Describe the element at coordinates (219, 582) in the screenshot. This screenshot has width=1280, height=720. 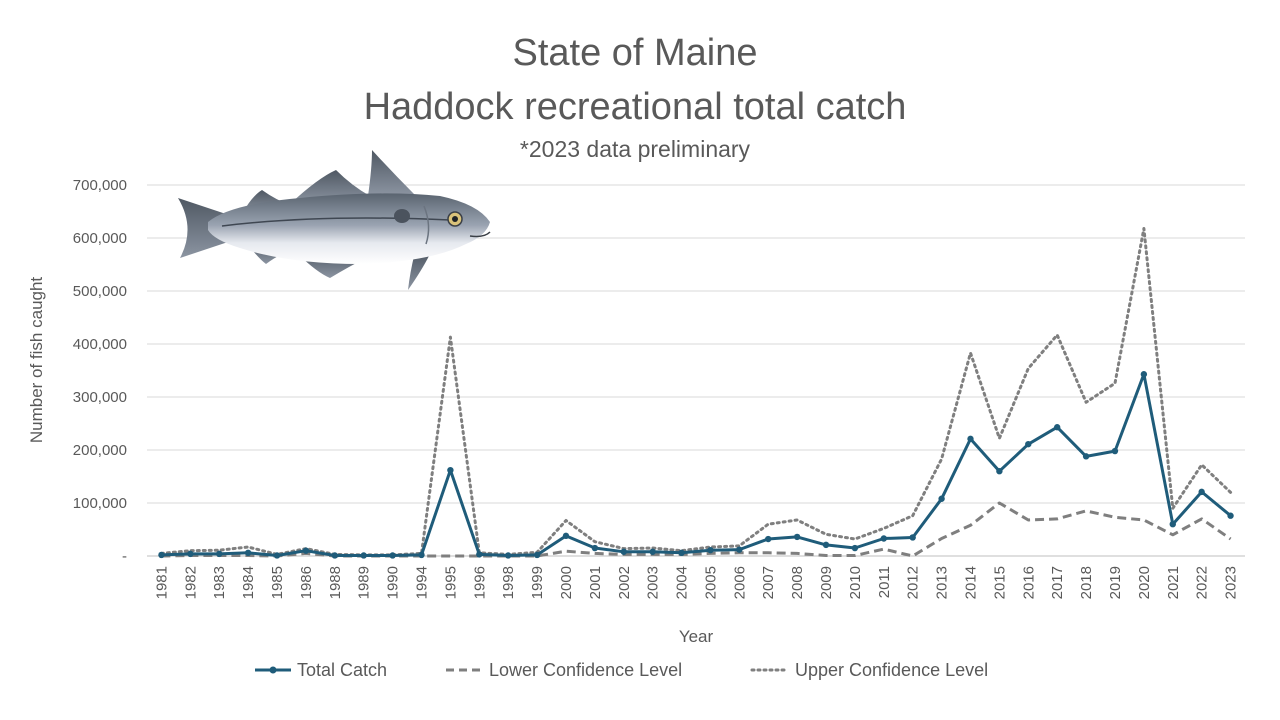
I see `x-tick-label: 1983` at that location.